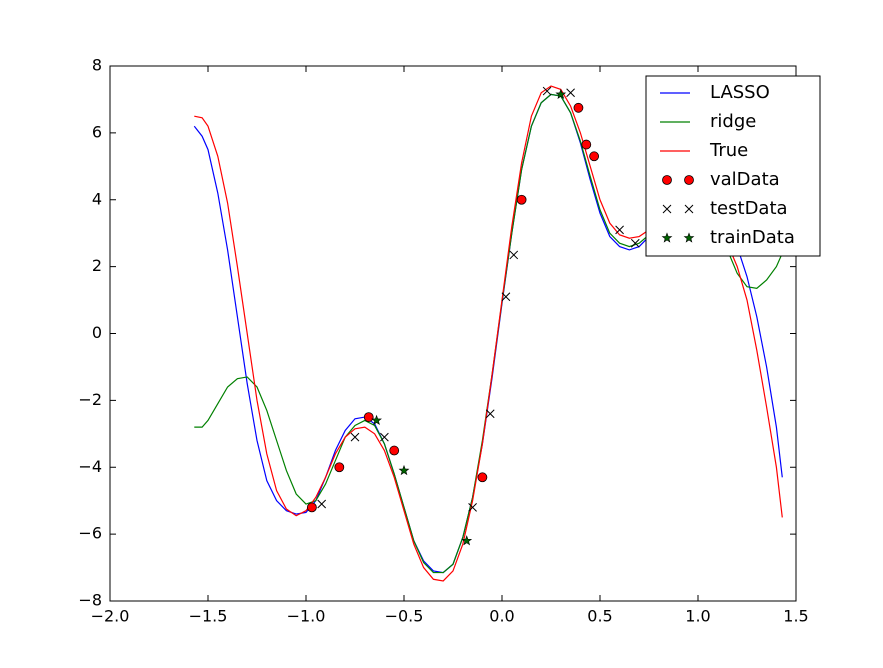  Describe the element at coordinates (697, 616) in the screenshot. I see `x-tick-label: 1.0` at that location.